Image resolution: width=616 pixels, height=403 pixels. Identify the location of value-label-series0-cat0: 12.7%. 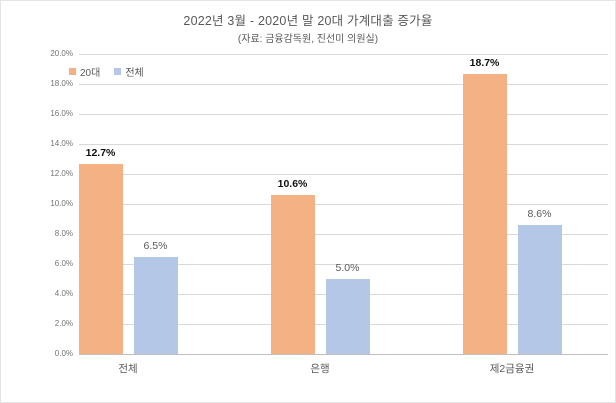
(100, 152).